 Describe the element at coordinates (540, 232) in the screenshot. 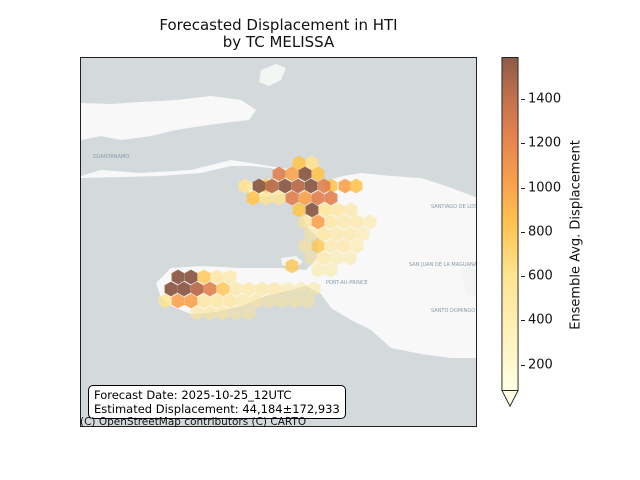

I see `colorbar-tick-label: 800` at that location.